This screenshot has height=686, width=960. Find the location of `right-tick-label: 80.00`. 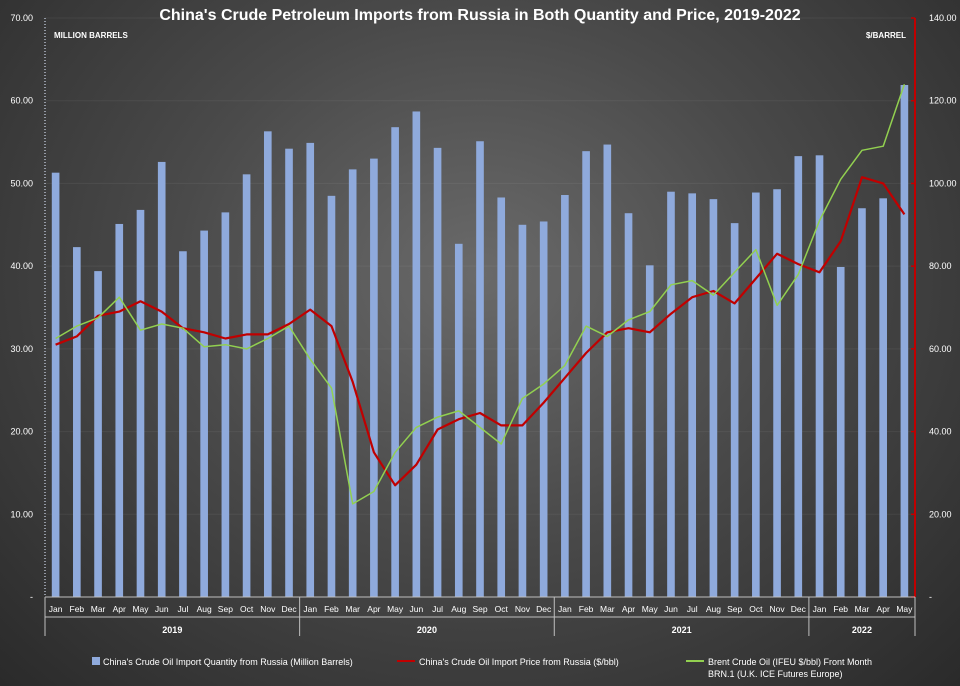

right-tick-label: 80.00 is located at coordinates (940, 266).